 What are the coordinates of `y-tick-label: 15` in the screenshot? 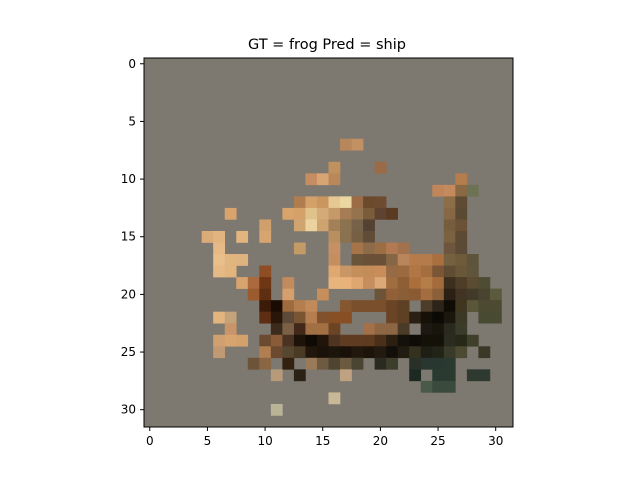 It's located at (128, 237).